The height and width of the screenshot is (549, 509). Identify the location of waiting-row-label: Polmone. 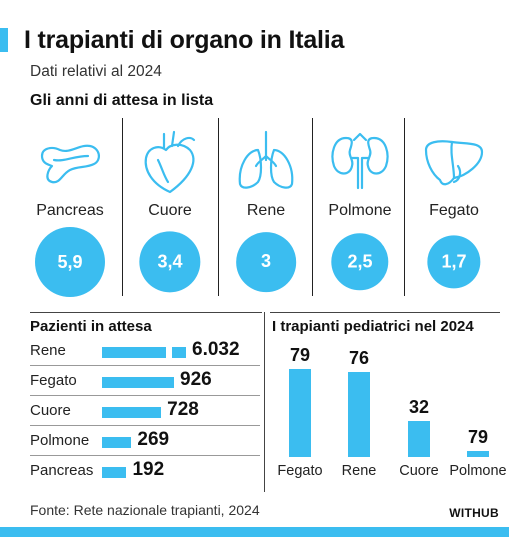
(60, 440).